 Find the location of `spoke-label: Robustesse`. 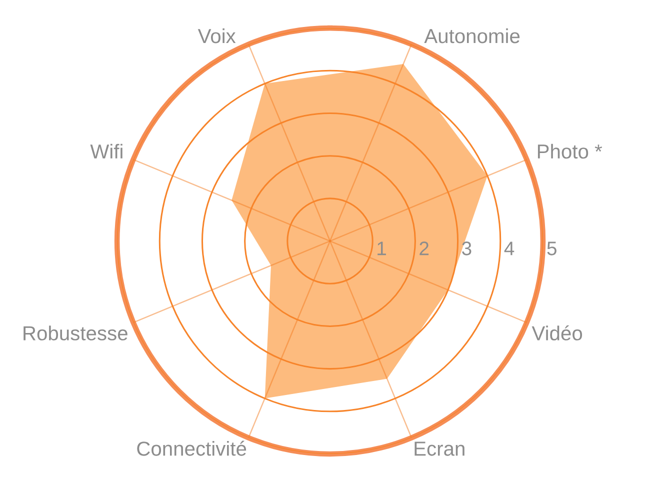

spoke-label: Robustesse is located at coordinates (76, 333).